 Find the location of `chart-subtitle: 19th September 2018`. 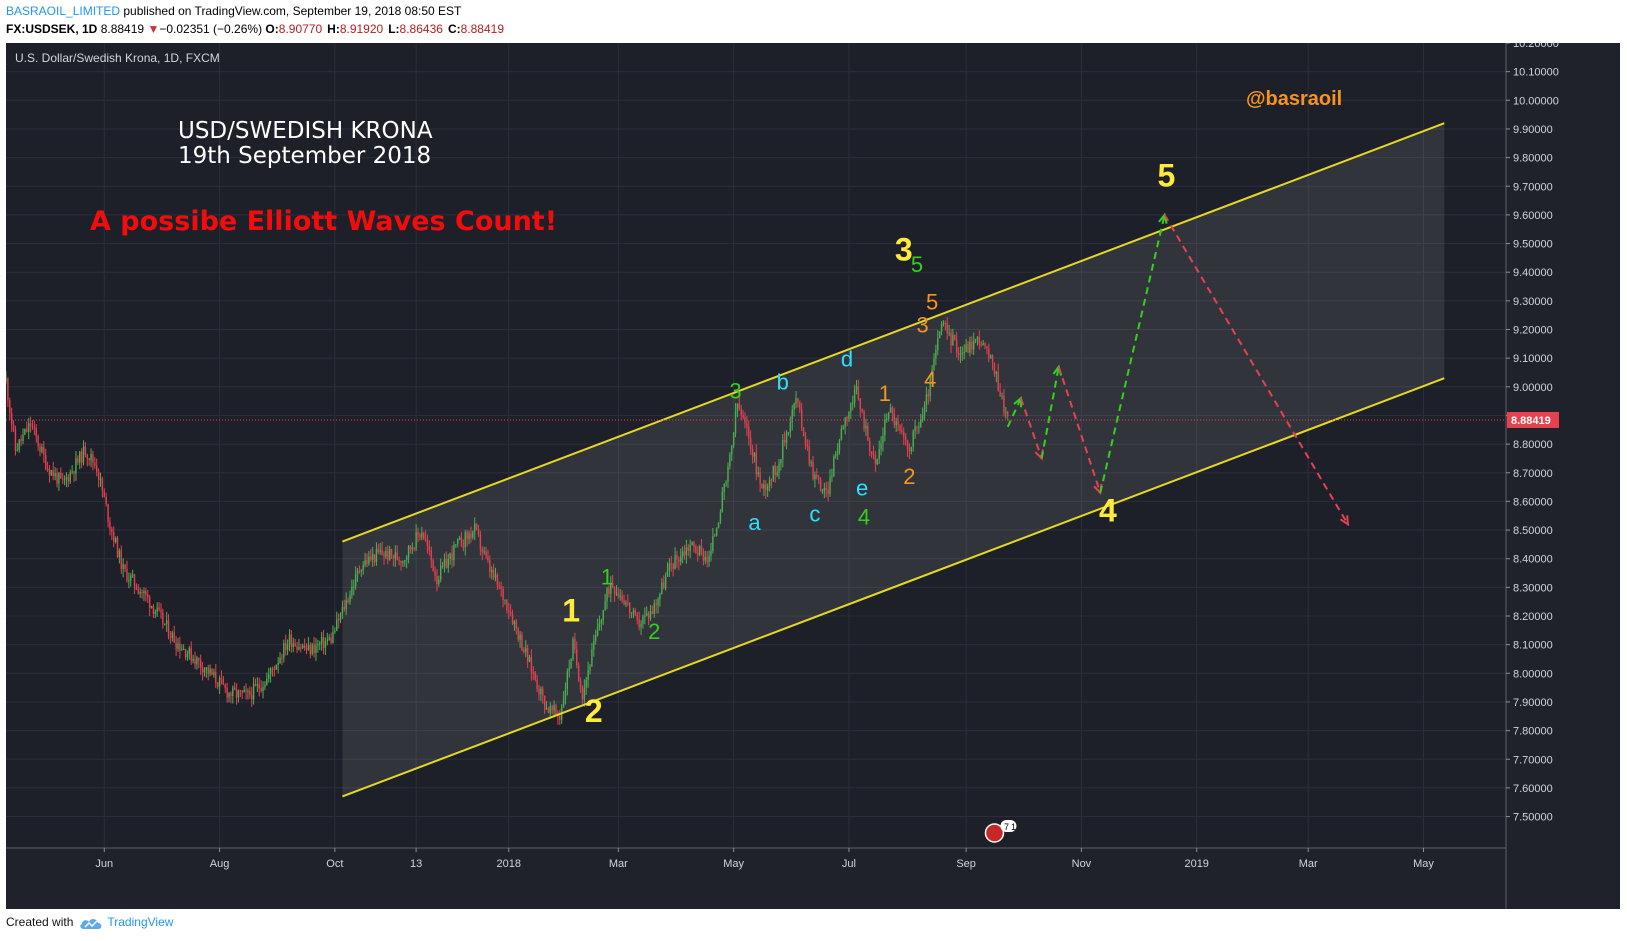

chart-subtitle: 19th September 2018 is located at coordinates (304, 156).